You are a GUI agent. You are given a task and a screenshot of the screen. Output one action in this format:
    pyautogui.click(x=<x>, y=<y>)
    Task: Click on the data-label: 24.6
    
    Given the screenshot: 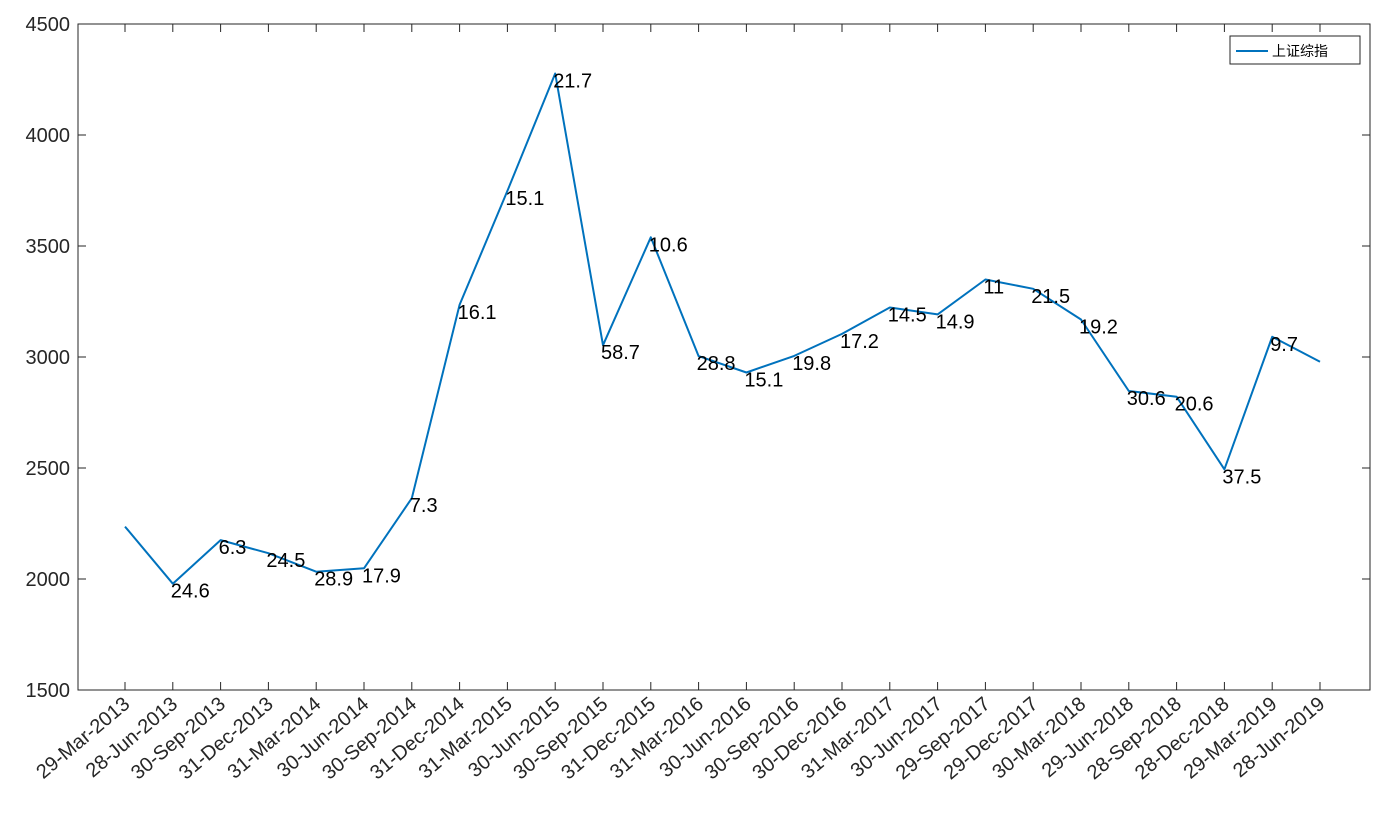 What is the action you would take?
    pyautogui.click(x=190, y=592)
    